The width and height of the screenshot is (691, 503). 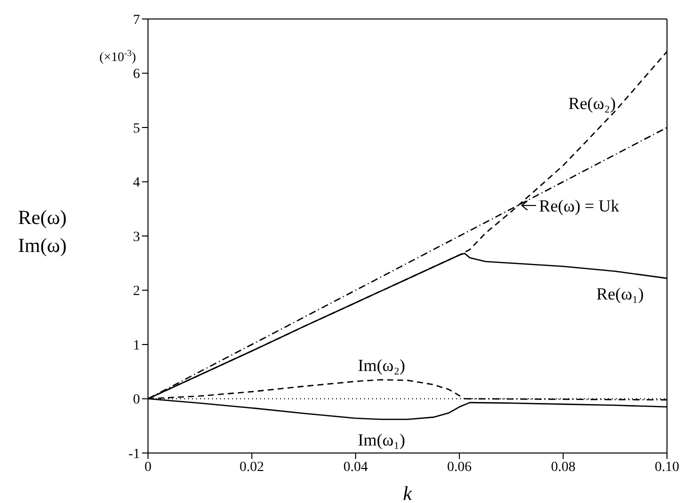 What do you see at coordinates (408, 493) in the screenshot?
I see `x-axis-title: k` at bounding box center [408, 493].